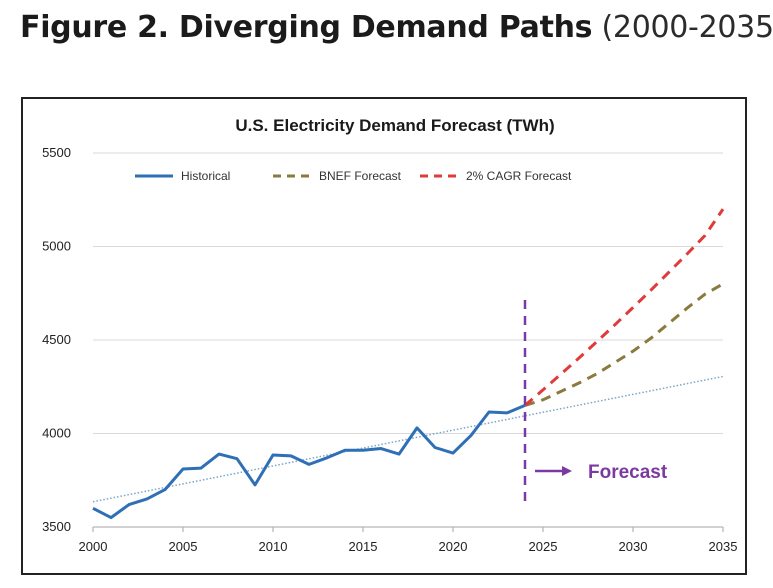 The width and height of the screenshot is (773, 588). Describe the element at coordinates (273, 546) in the screenshot. I see `x-tick-label: 2010` at that location.